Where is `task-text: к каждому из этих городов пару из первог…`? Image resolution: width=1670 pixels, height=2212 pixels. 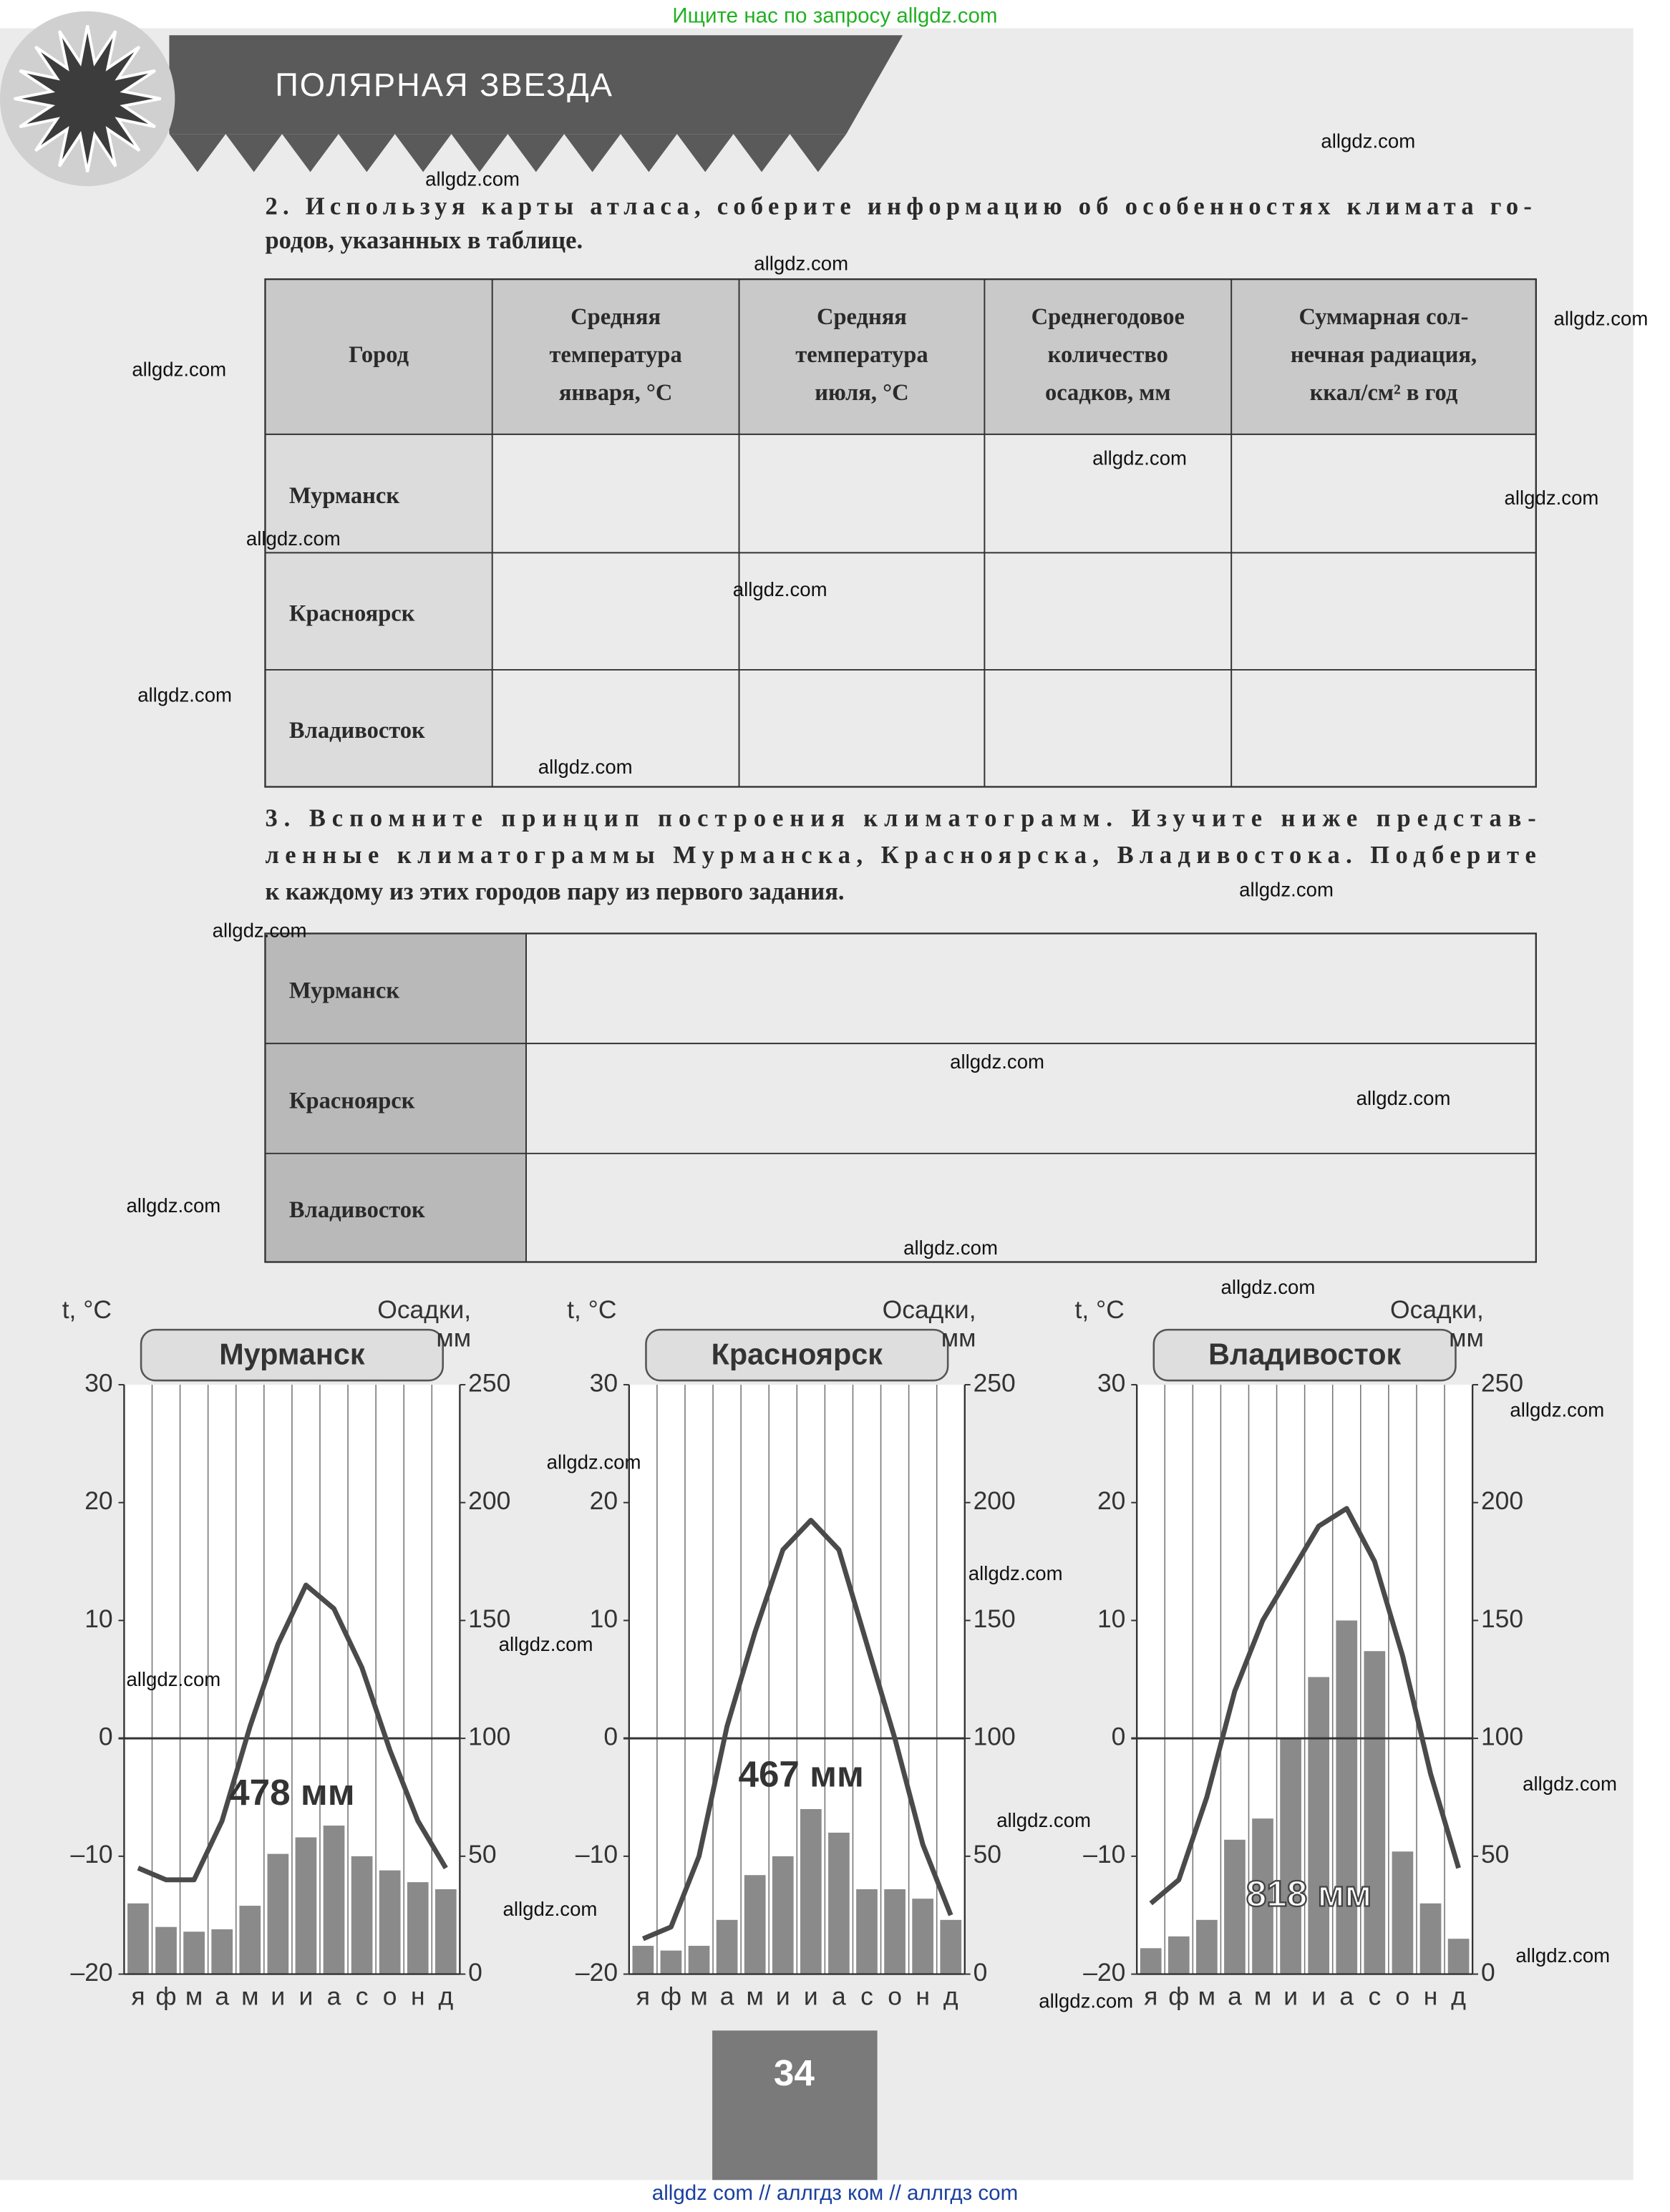 task-text: к каждому из этих городов пару из первог… is located at coordinates (554, 891).